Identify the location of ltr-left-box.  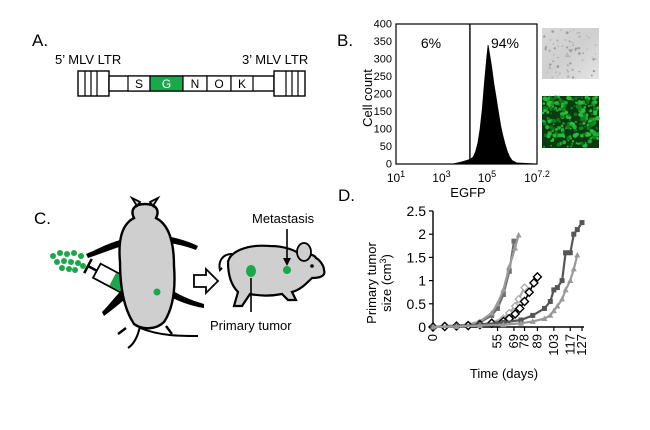
(93, 83).